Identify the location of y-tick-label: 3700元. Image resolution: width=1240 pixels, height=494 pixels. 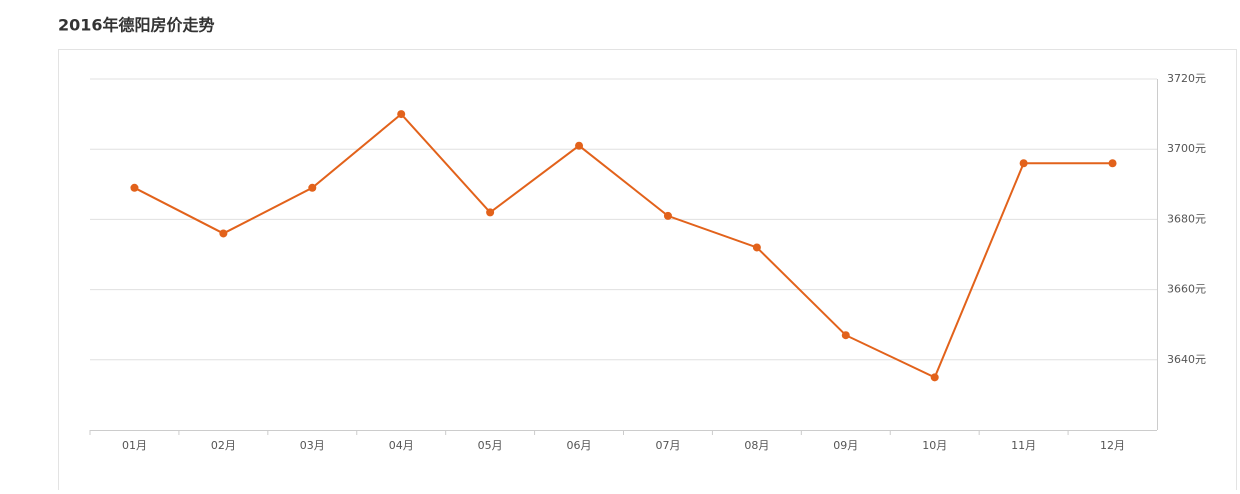
(1186, 148).